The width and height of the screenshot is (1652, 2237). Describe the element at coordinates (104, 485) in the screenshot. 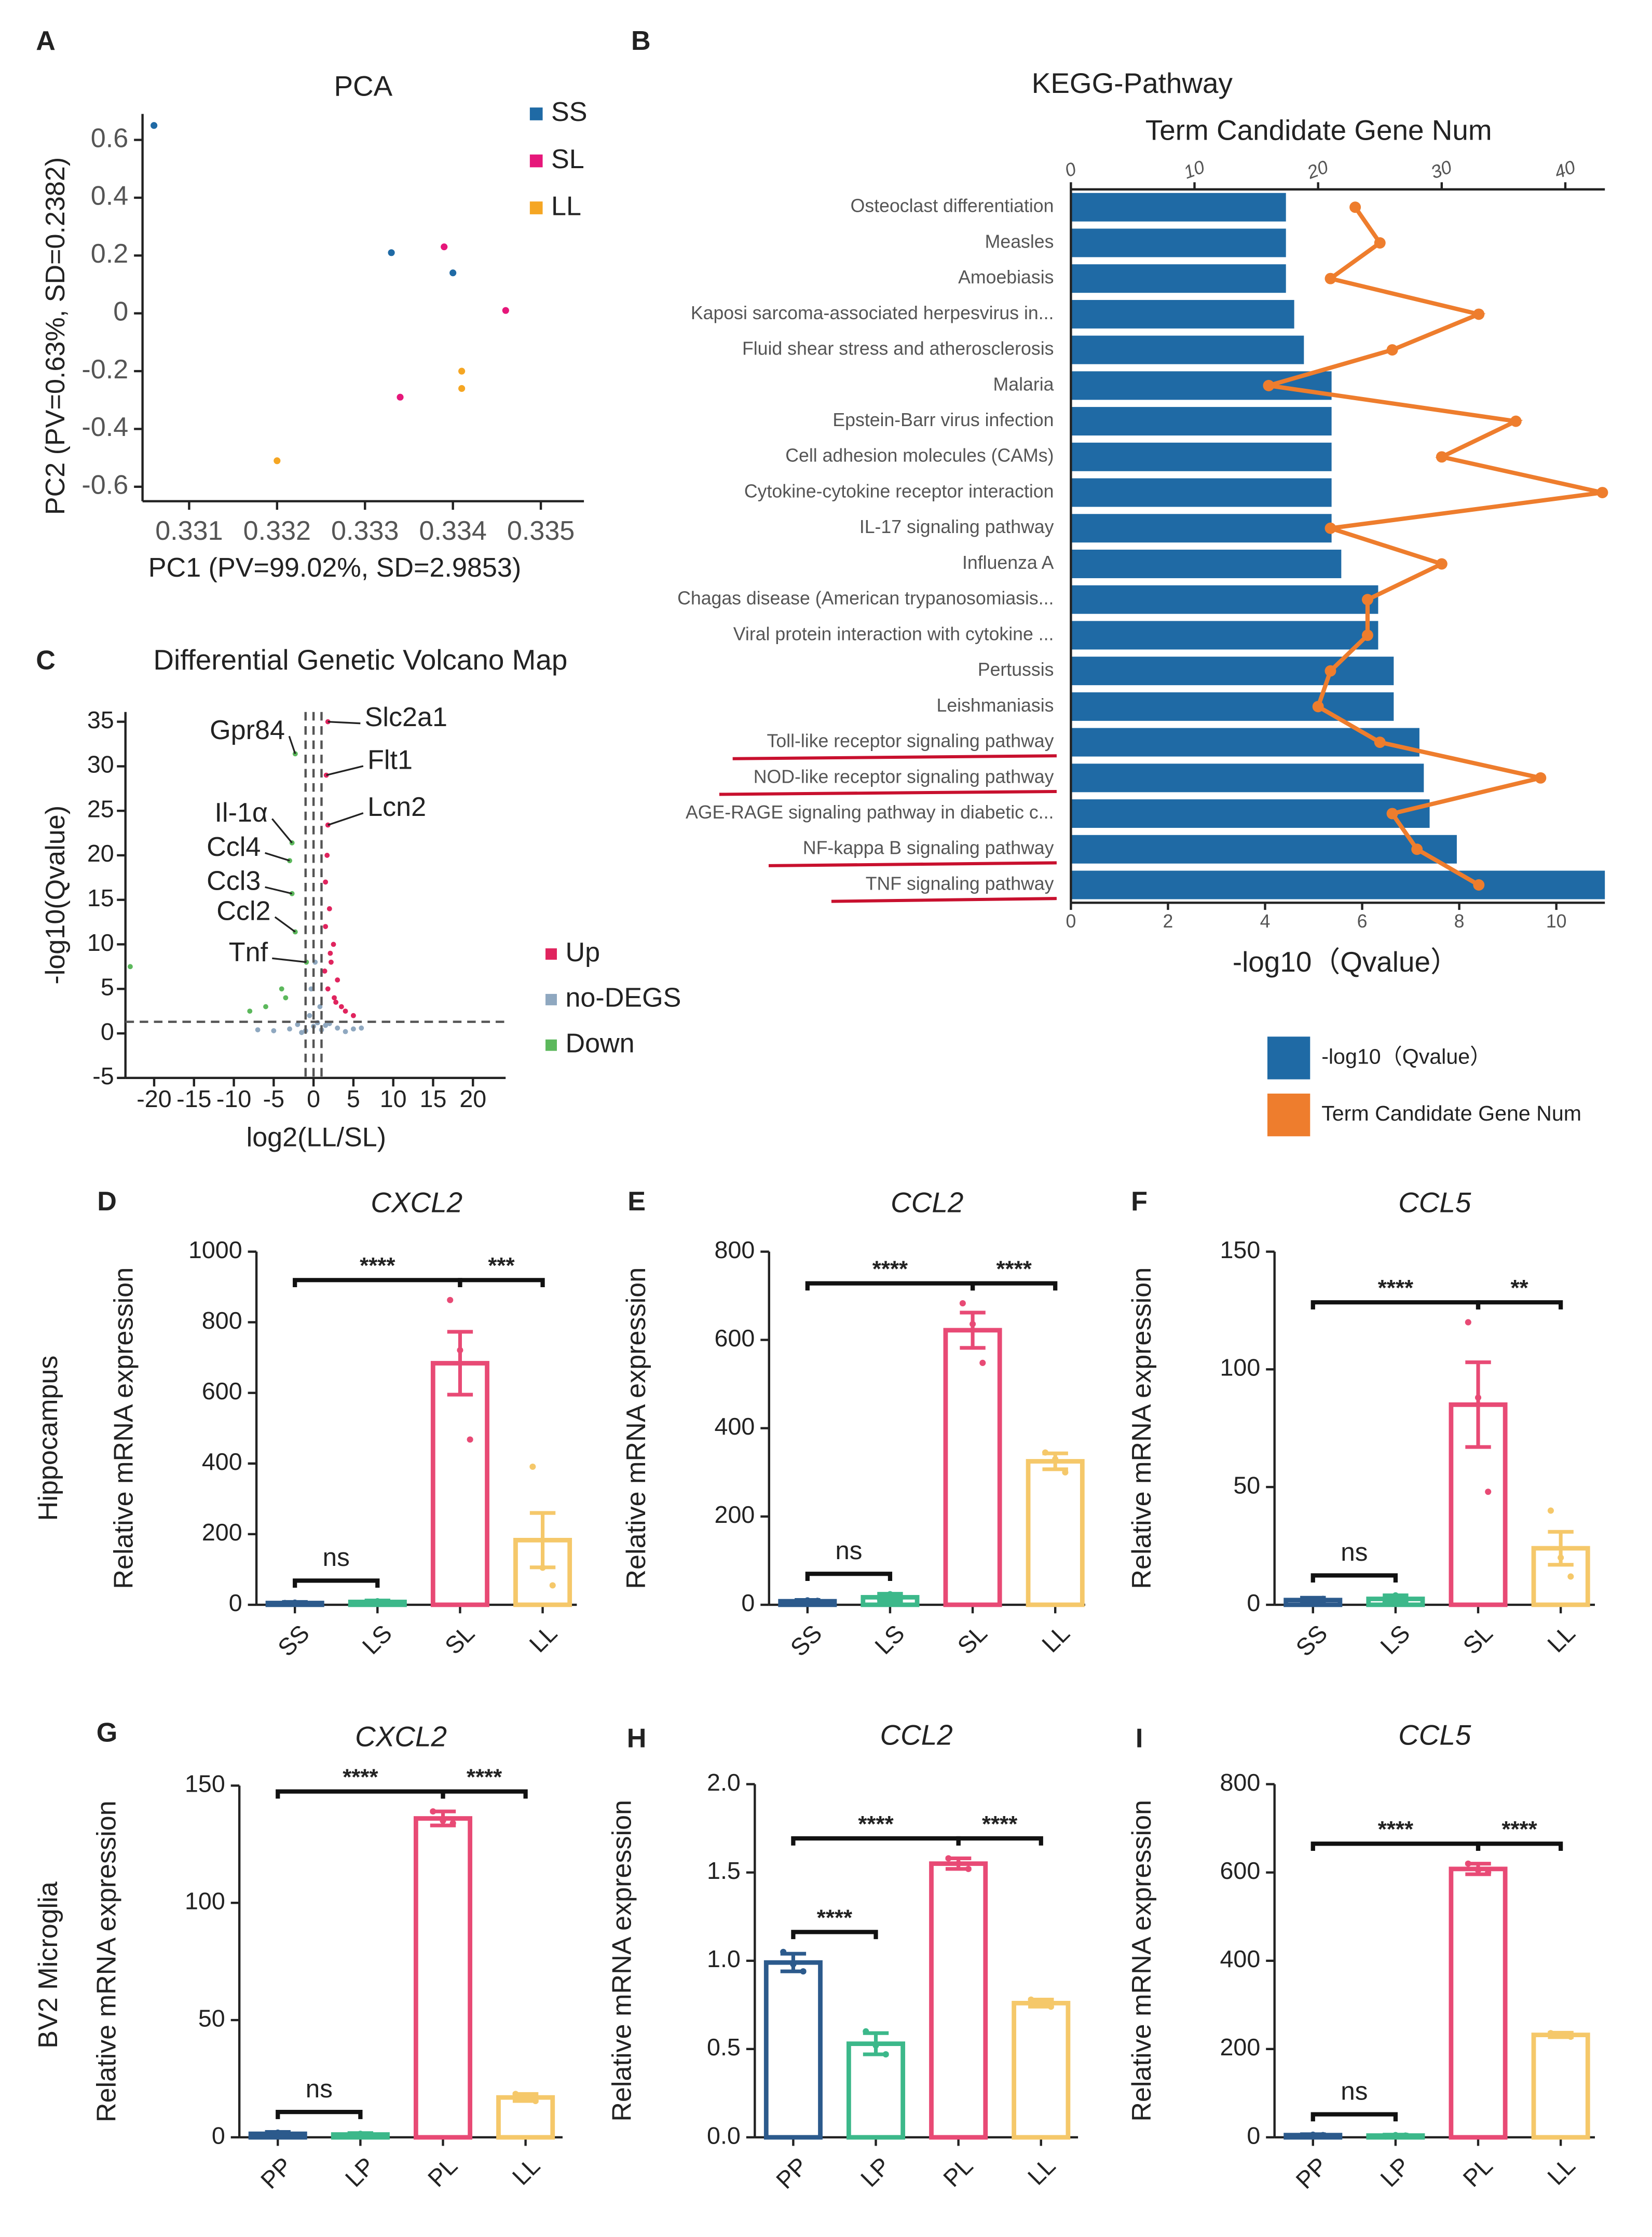

I see `y-tick-label: -0.6` at that location.